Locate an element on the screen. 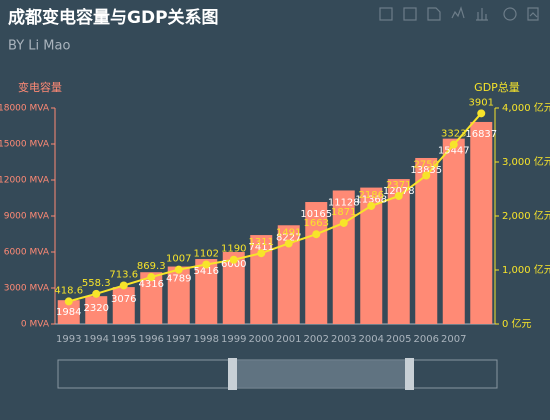 The height and width of the screenshot is (420, 550). x-tick-label: 2004 is located at coordinates (371, 339).